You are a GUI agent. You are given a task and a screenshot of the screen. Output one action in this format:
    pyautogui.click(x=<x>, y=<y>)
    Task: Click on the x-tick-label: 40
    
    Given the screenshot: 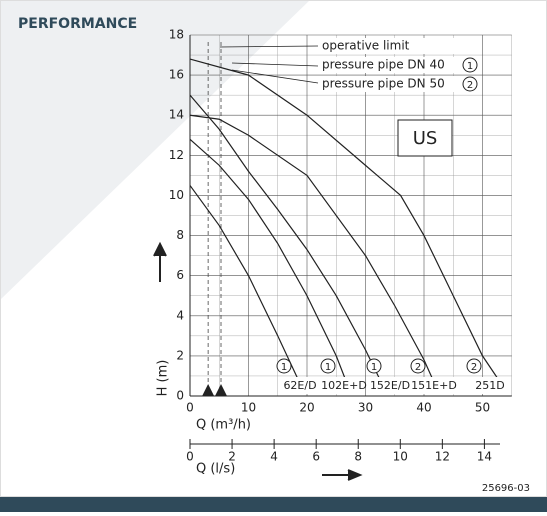 What is the action you would take?
    pyautogui.click(x=423, y=408)
    